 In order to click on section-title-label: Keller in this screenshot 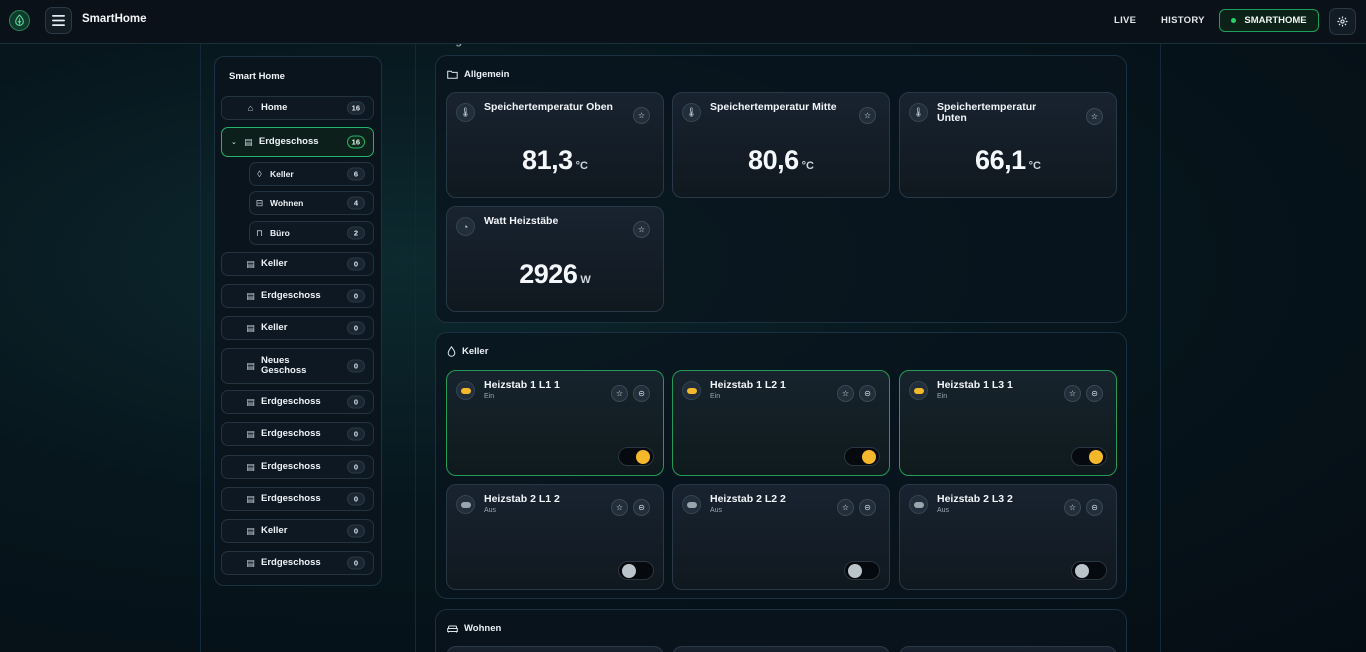, I will do `click(475, 351)`.